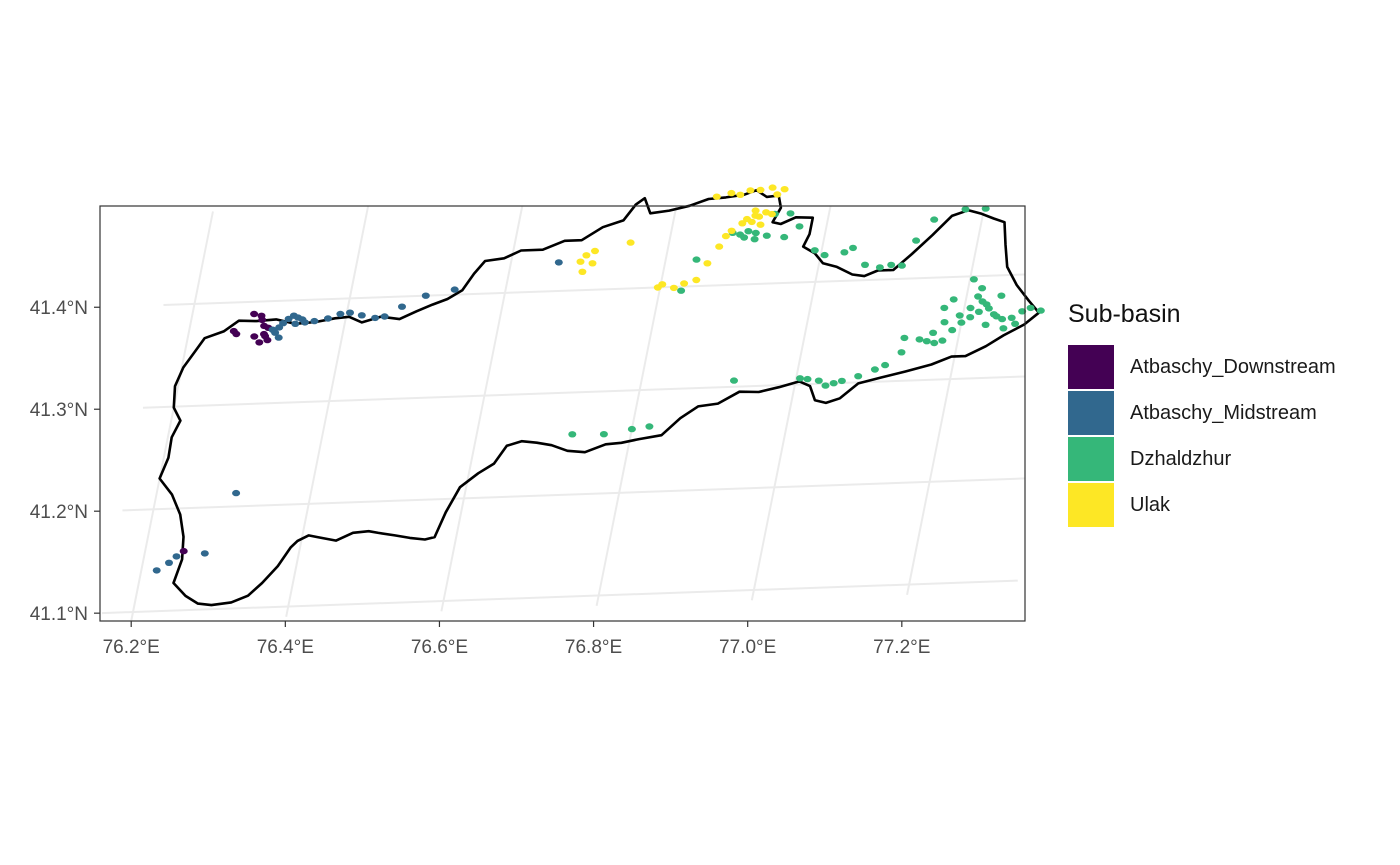  What do you see at coordinates (1091, 505) in the screenshot?
I see `legend-key-ulak` at bounding box center [1091, 505].